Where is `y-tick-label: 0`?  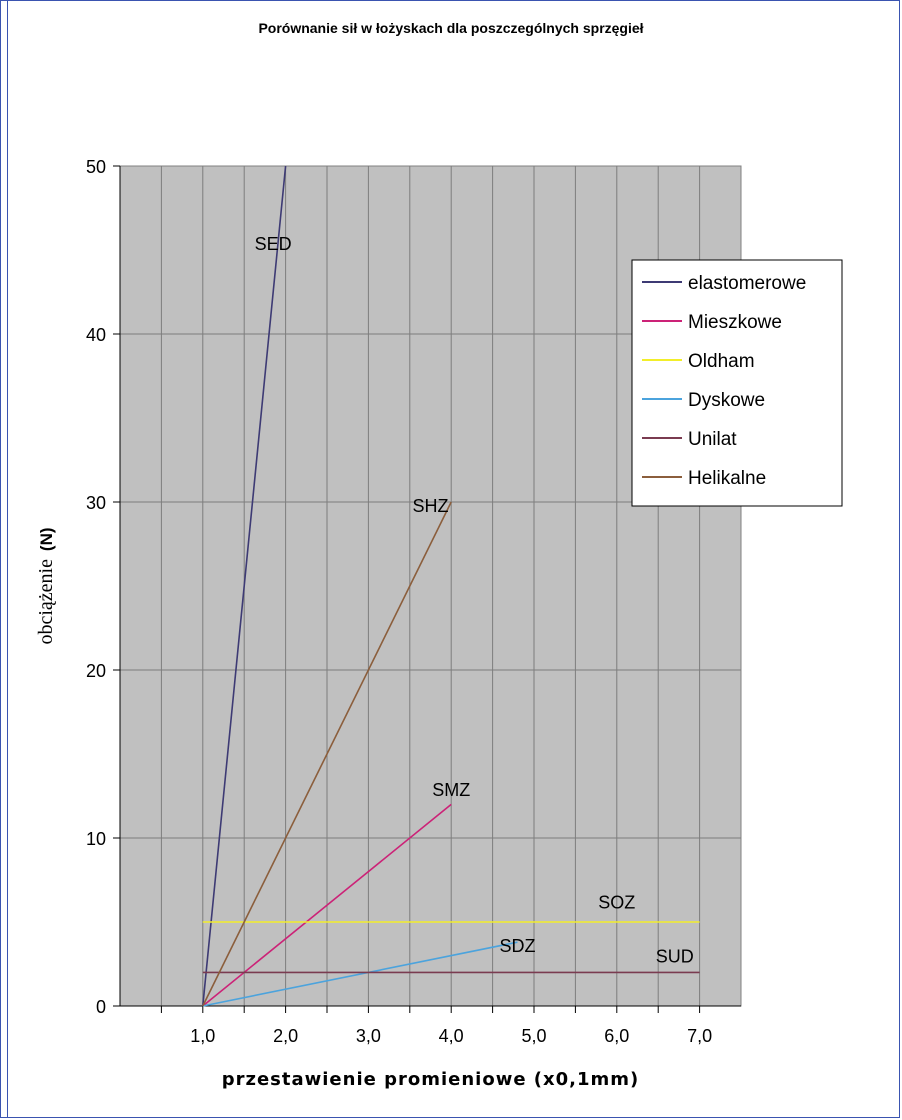 y-tick-label: 0 is located at coordinates (101, 1007).